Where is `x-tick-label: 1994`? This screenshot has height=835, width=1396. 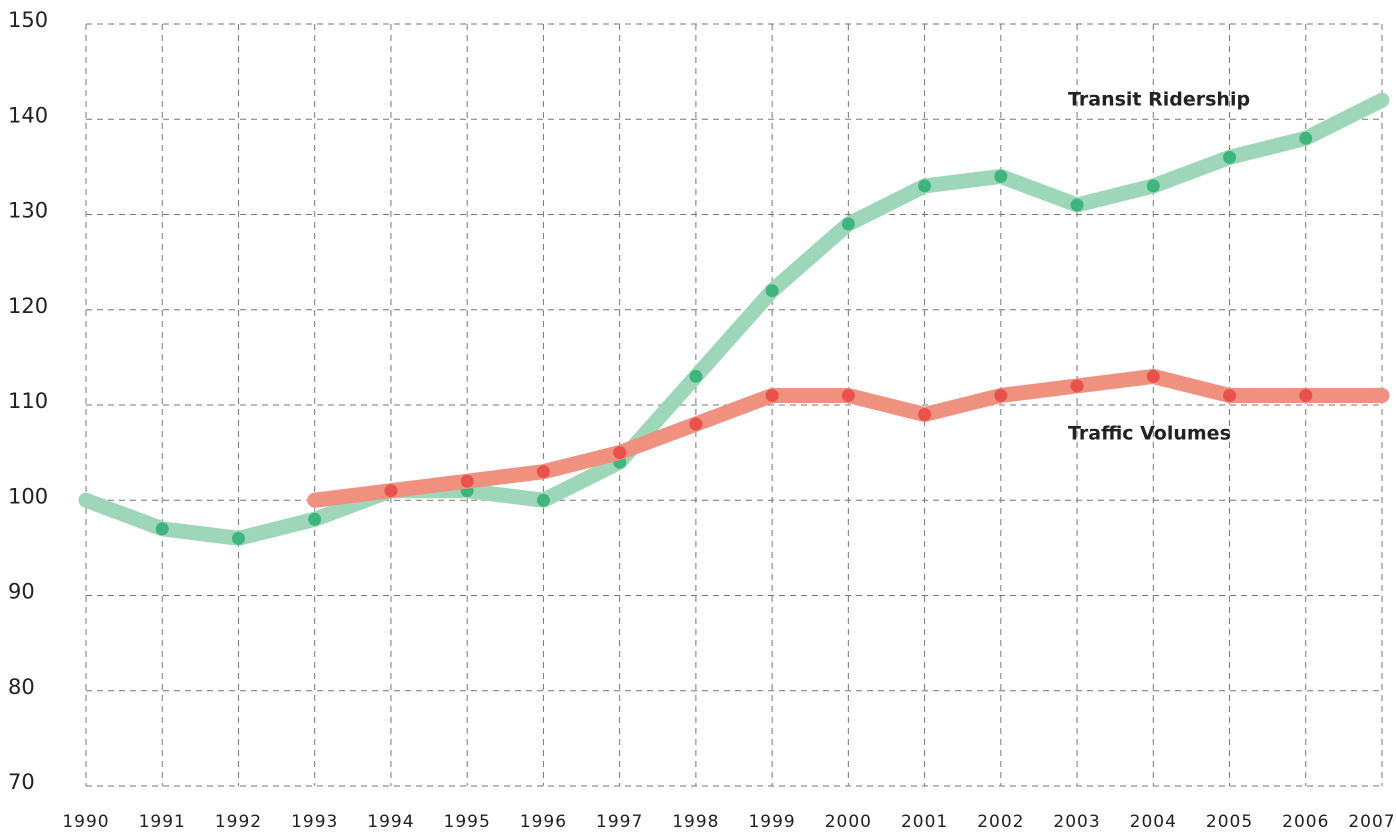
x-tick-label: 1994 is located at coordinates (390, 822).